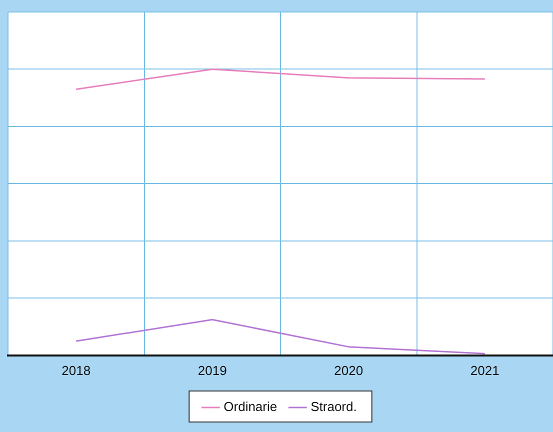 This screenshot has width=553, height=432. I want to click on x-tick-label: 2021, so click(485, 370).